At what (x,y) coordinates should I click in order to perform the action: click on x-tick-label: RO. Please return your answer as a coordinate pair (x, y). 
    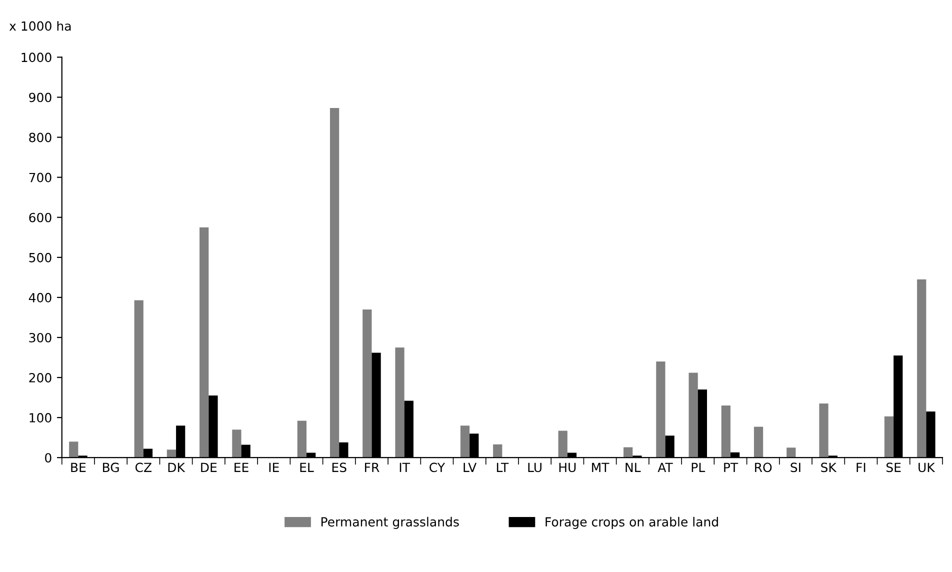
    Looking at the image, I should click on (763, 467).